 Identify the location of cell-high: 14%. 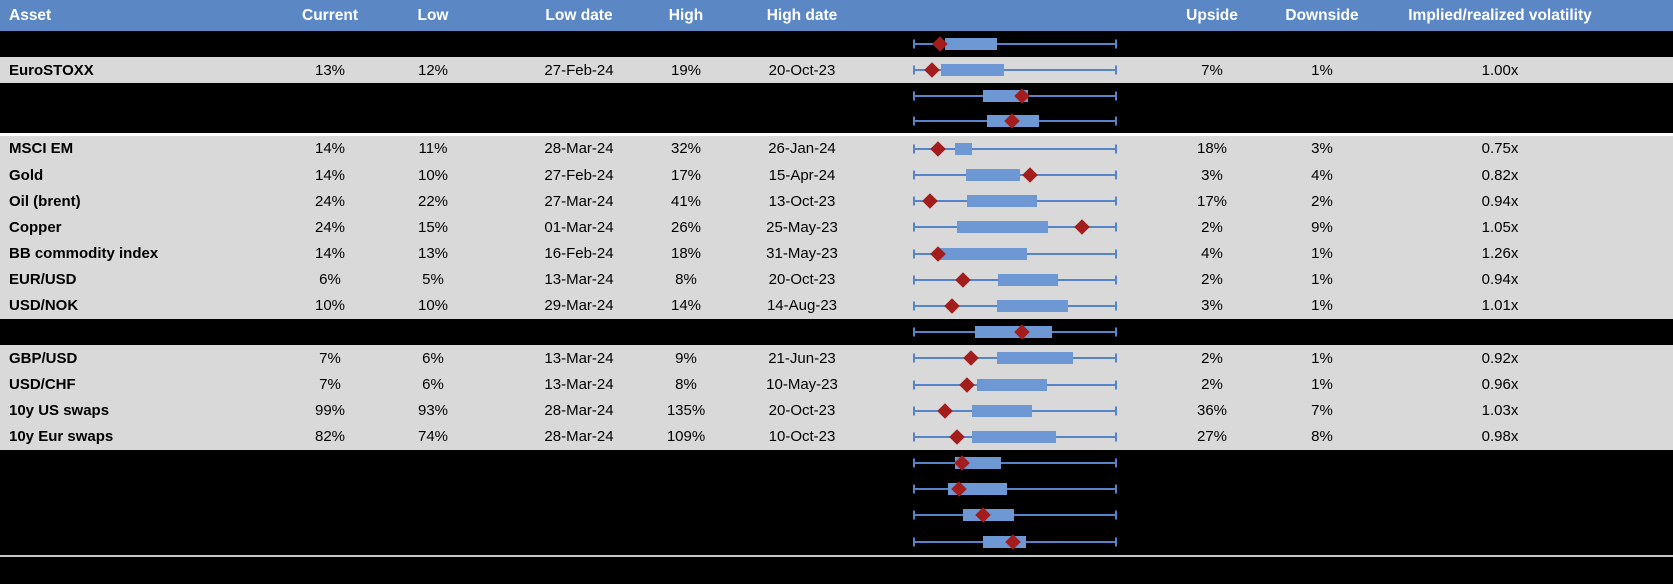
(686, 306).